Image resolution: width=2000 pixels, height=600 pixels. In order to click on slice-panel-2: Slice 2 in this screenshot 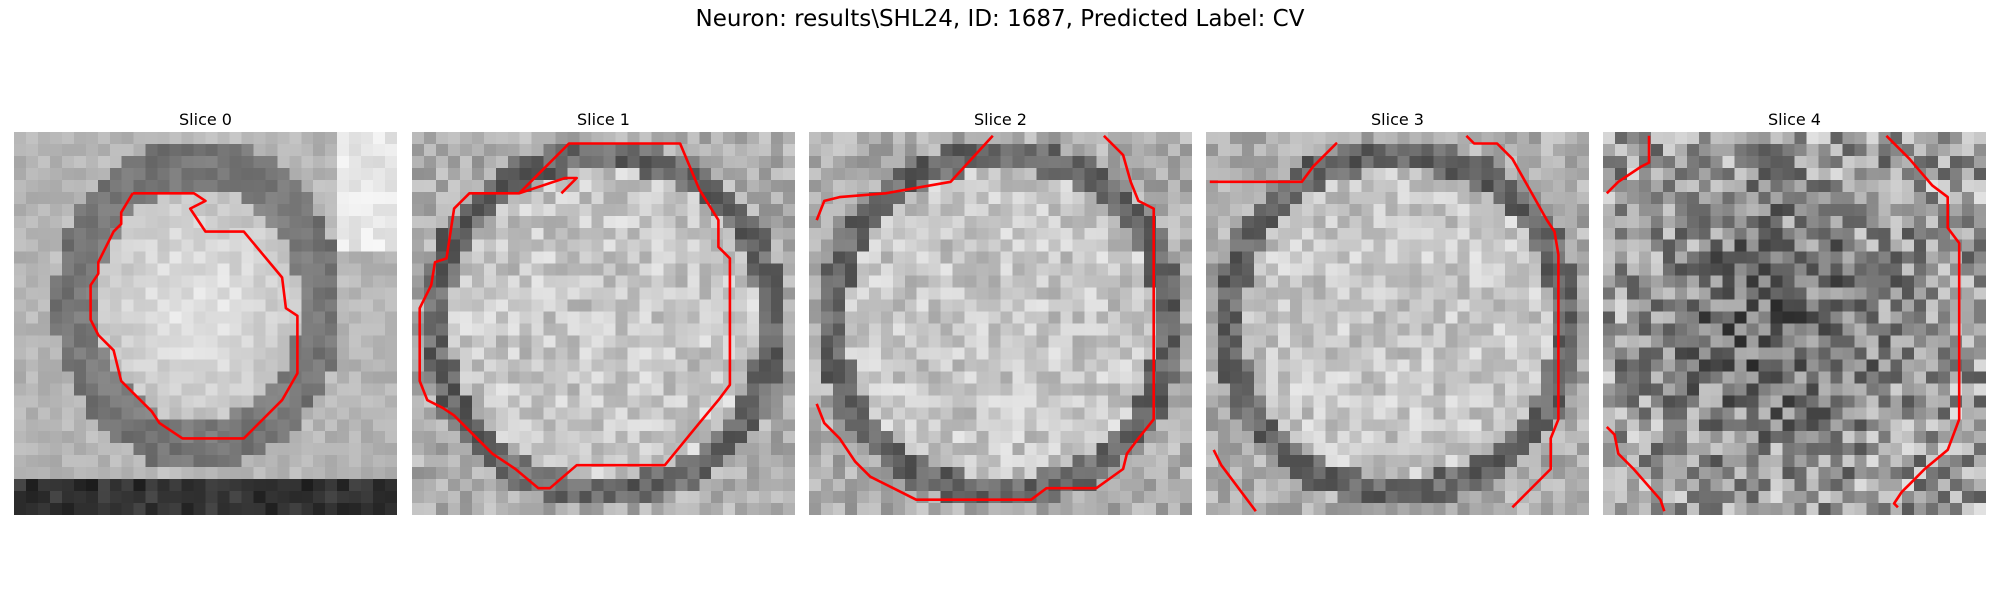, I will do `click(1000, 311)`.